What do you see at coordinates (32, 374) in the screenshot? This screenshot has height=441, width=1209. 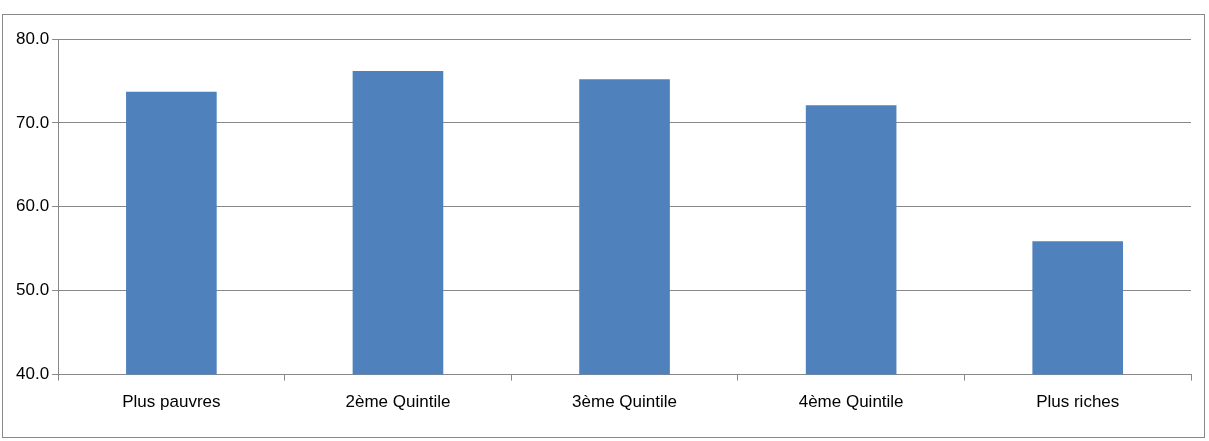 I see `y-tick-label: 40.0` at bounding box center [32, 374].